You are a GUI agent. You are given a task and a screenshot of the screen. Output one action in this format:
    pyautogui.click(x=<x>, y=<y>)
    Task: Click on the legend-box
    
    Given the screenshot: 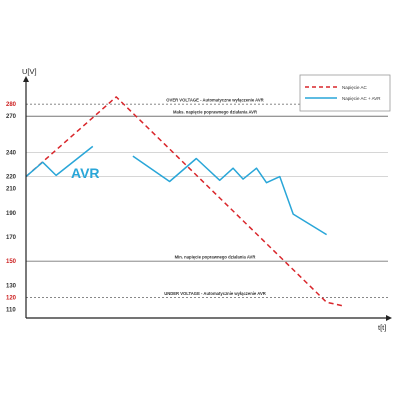 What is the action you would take?
    pyautogui.click(x=345, y=93)
    